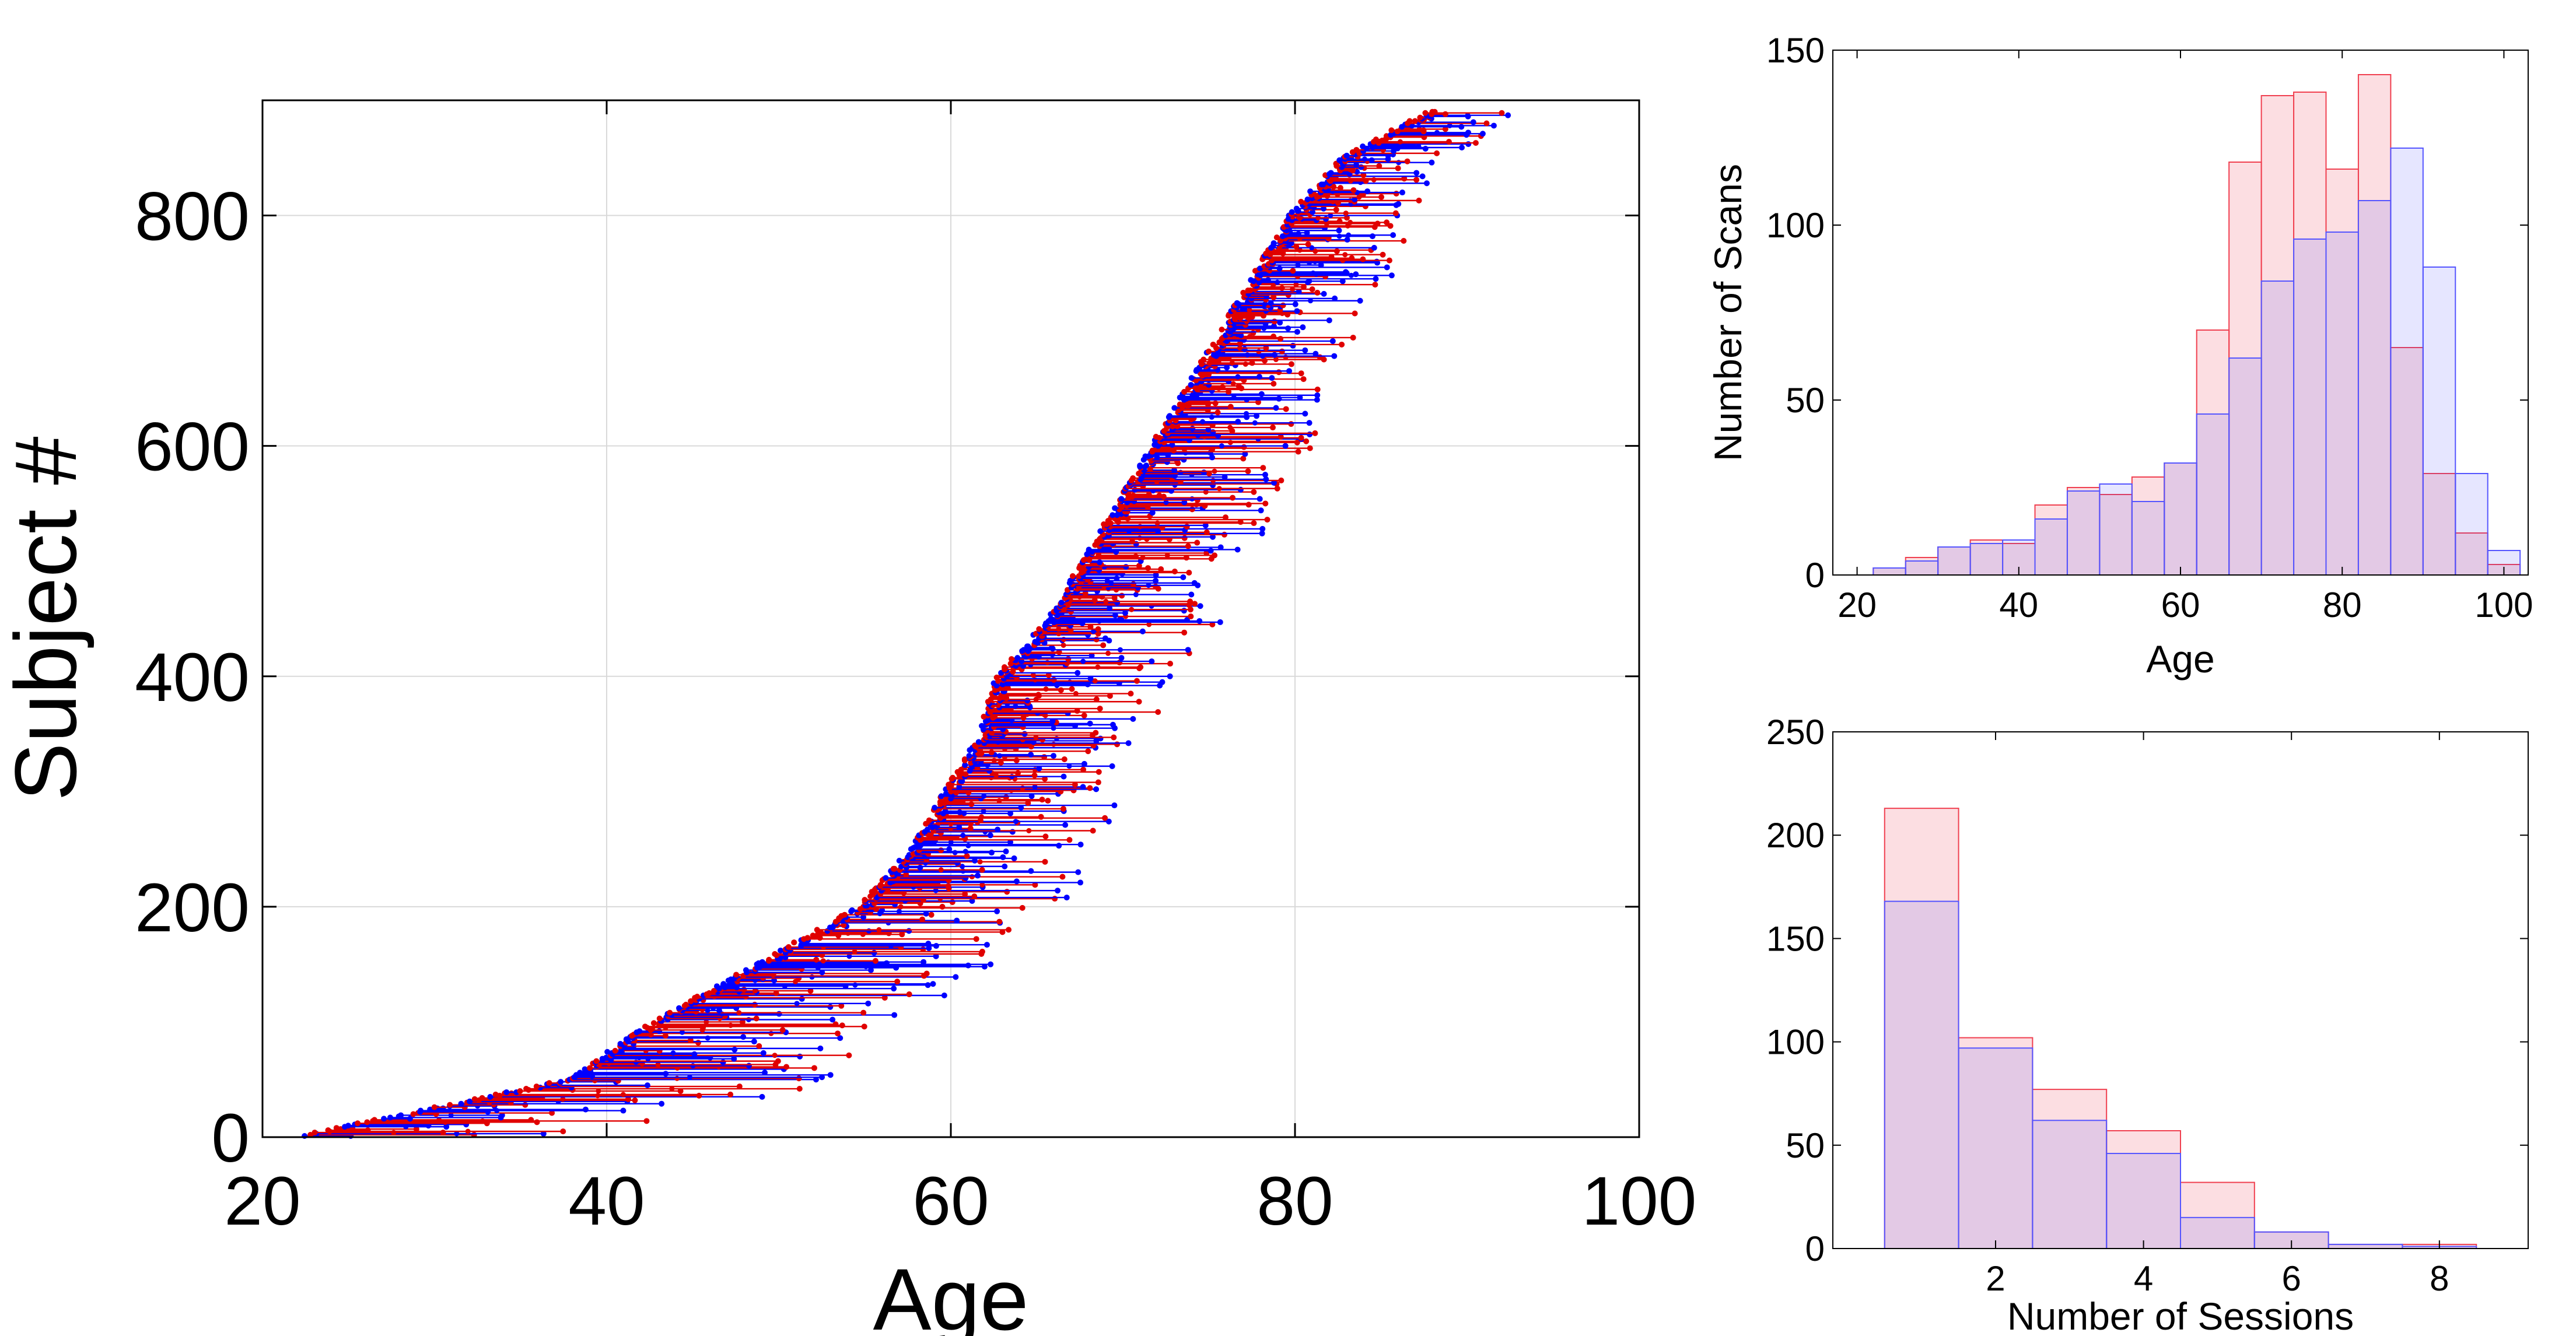 The height and width of the screenshot is (1336, 2576). Describe the element at coordinates (2148, 538) in the screenshot. I see `histogram-bar-blue` at that location.